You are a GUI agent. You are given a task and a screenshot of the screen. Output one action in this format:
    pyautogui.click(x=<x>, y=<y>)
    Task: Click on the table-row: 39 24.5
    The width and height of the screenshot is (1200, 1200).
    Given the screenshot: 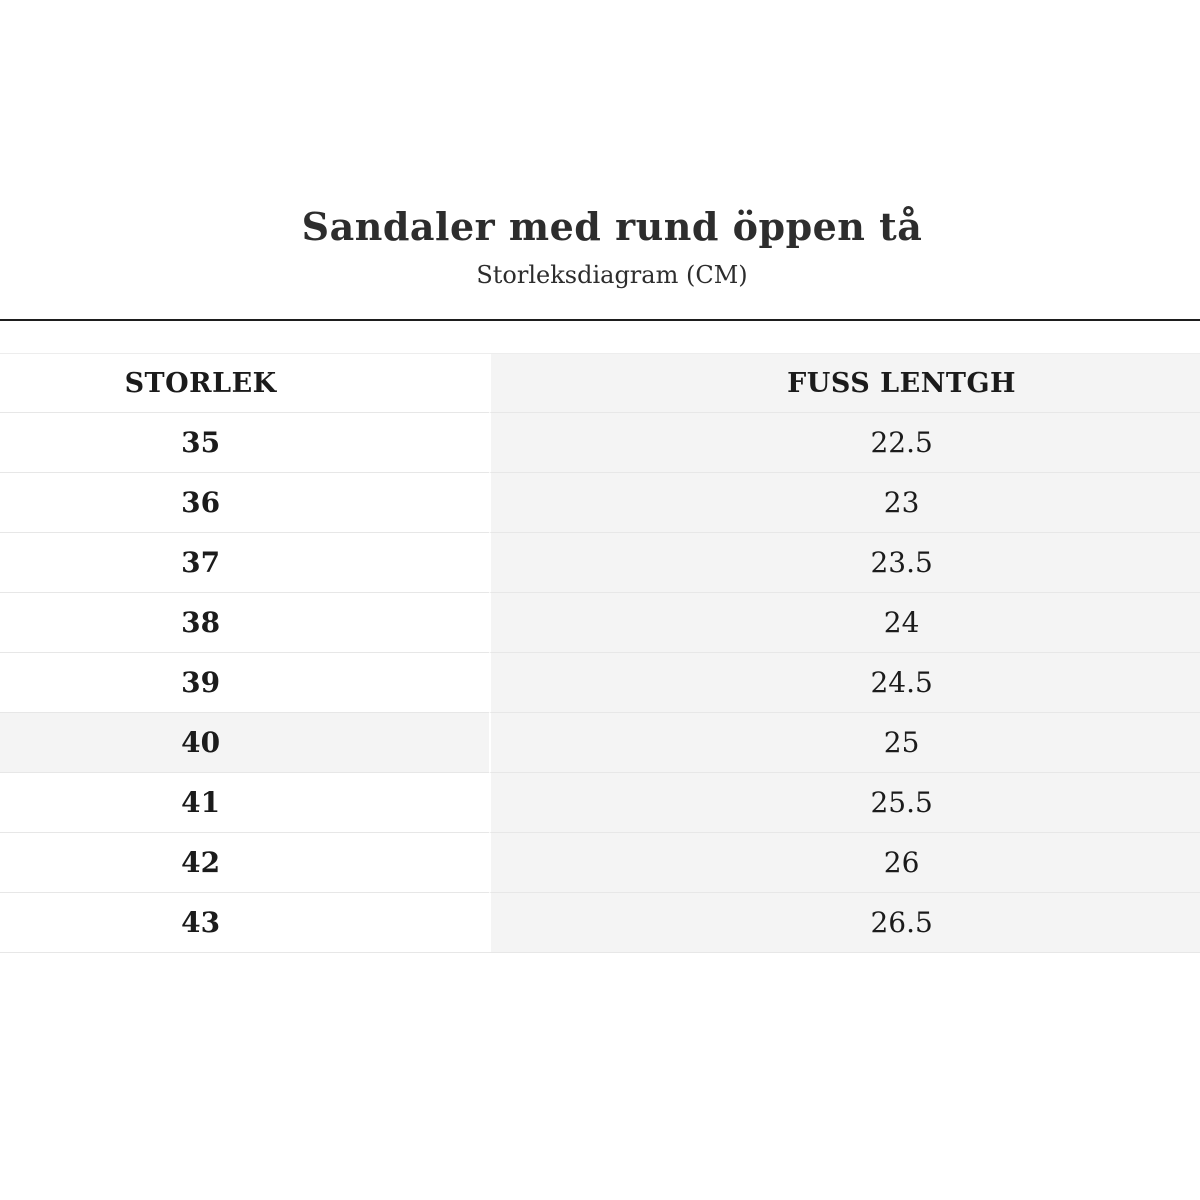 What is the action you would take?
    pyautogui.click(x=600, y=682)
    